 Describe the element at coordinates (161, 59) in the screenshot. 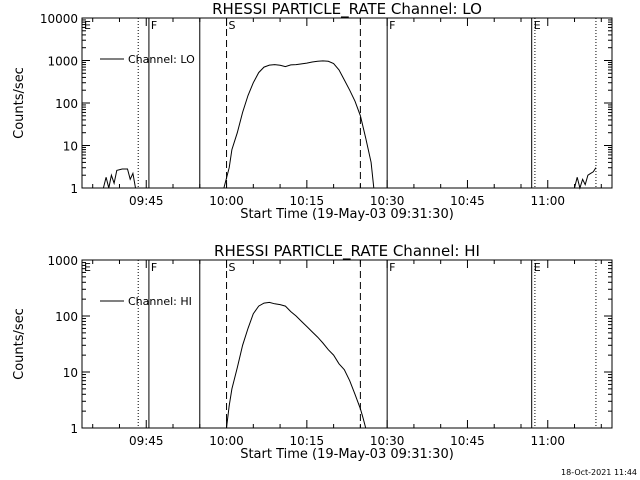

I see `legend-label: Channel: LO` at that location.